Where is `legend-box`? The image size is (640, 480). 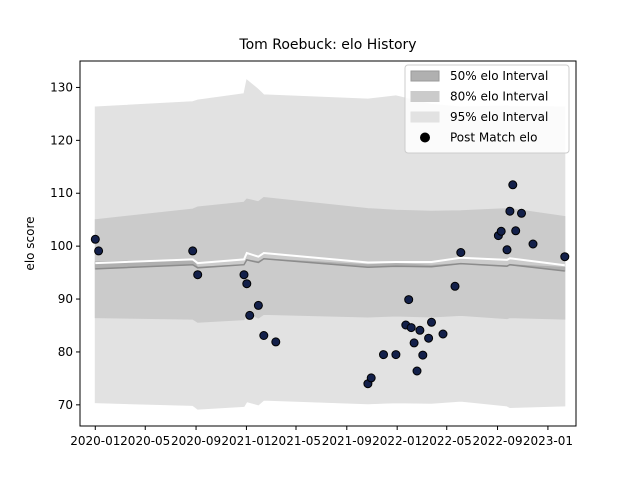 legend-box is located at coordinates (487, 109).